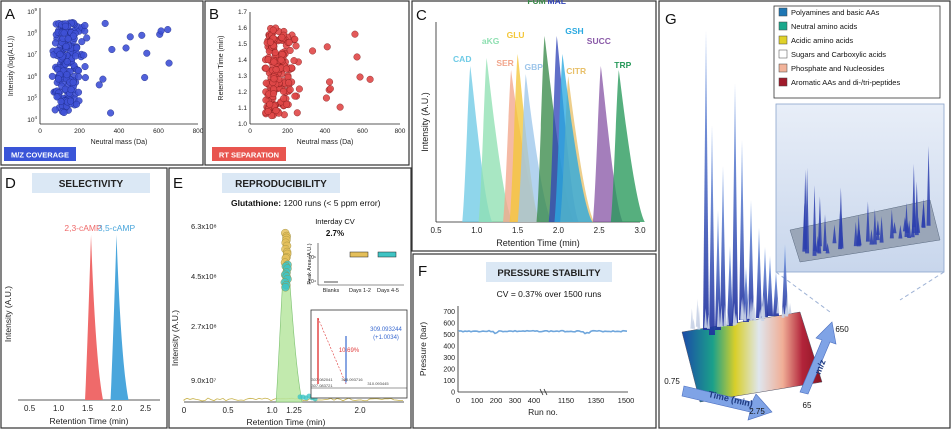  Describe the element at coordinates (32, 54) in the screenshot. I see `y-tick-label: 10⁷` at that location.